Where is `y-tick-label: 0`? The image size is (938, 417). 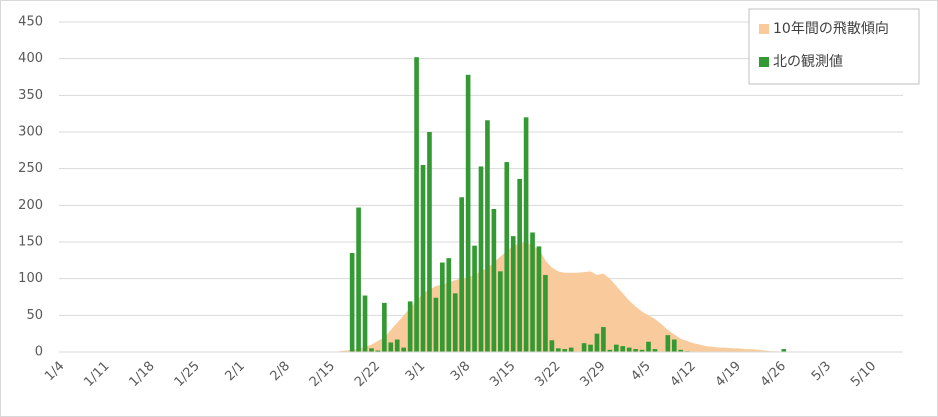
y-tick-label: 0 is located at coordinates (39, 352).